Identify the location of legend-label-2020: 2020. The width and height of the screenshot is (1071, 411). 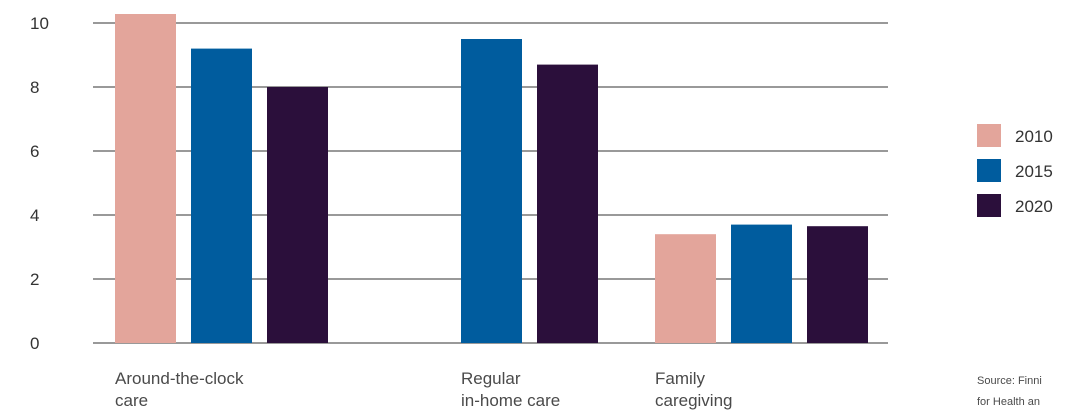
(1034, 206).